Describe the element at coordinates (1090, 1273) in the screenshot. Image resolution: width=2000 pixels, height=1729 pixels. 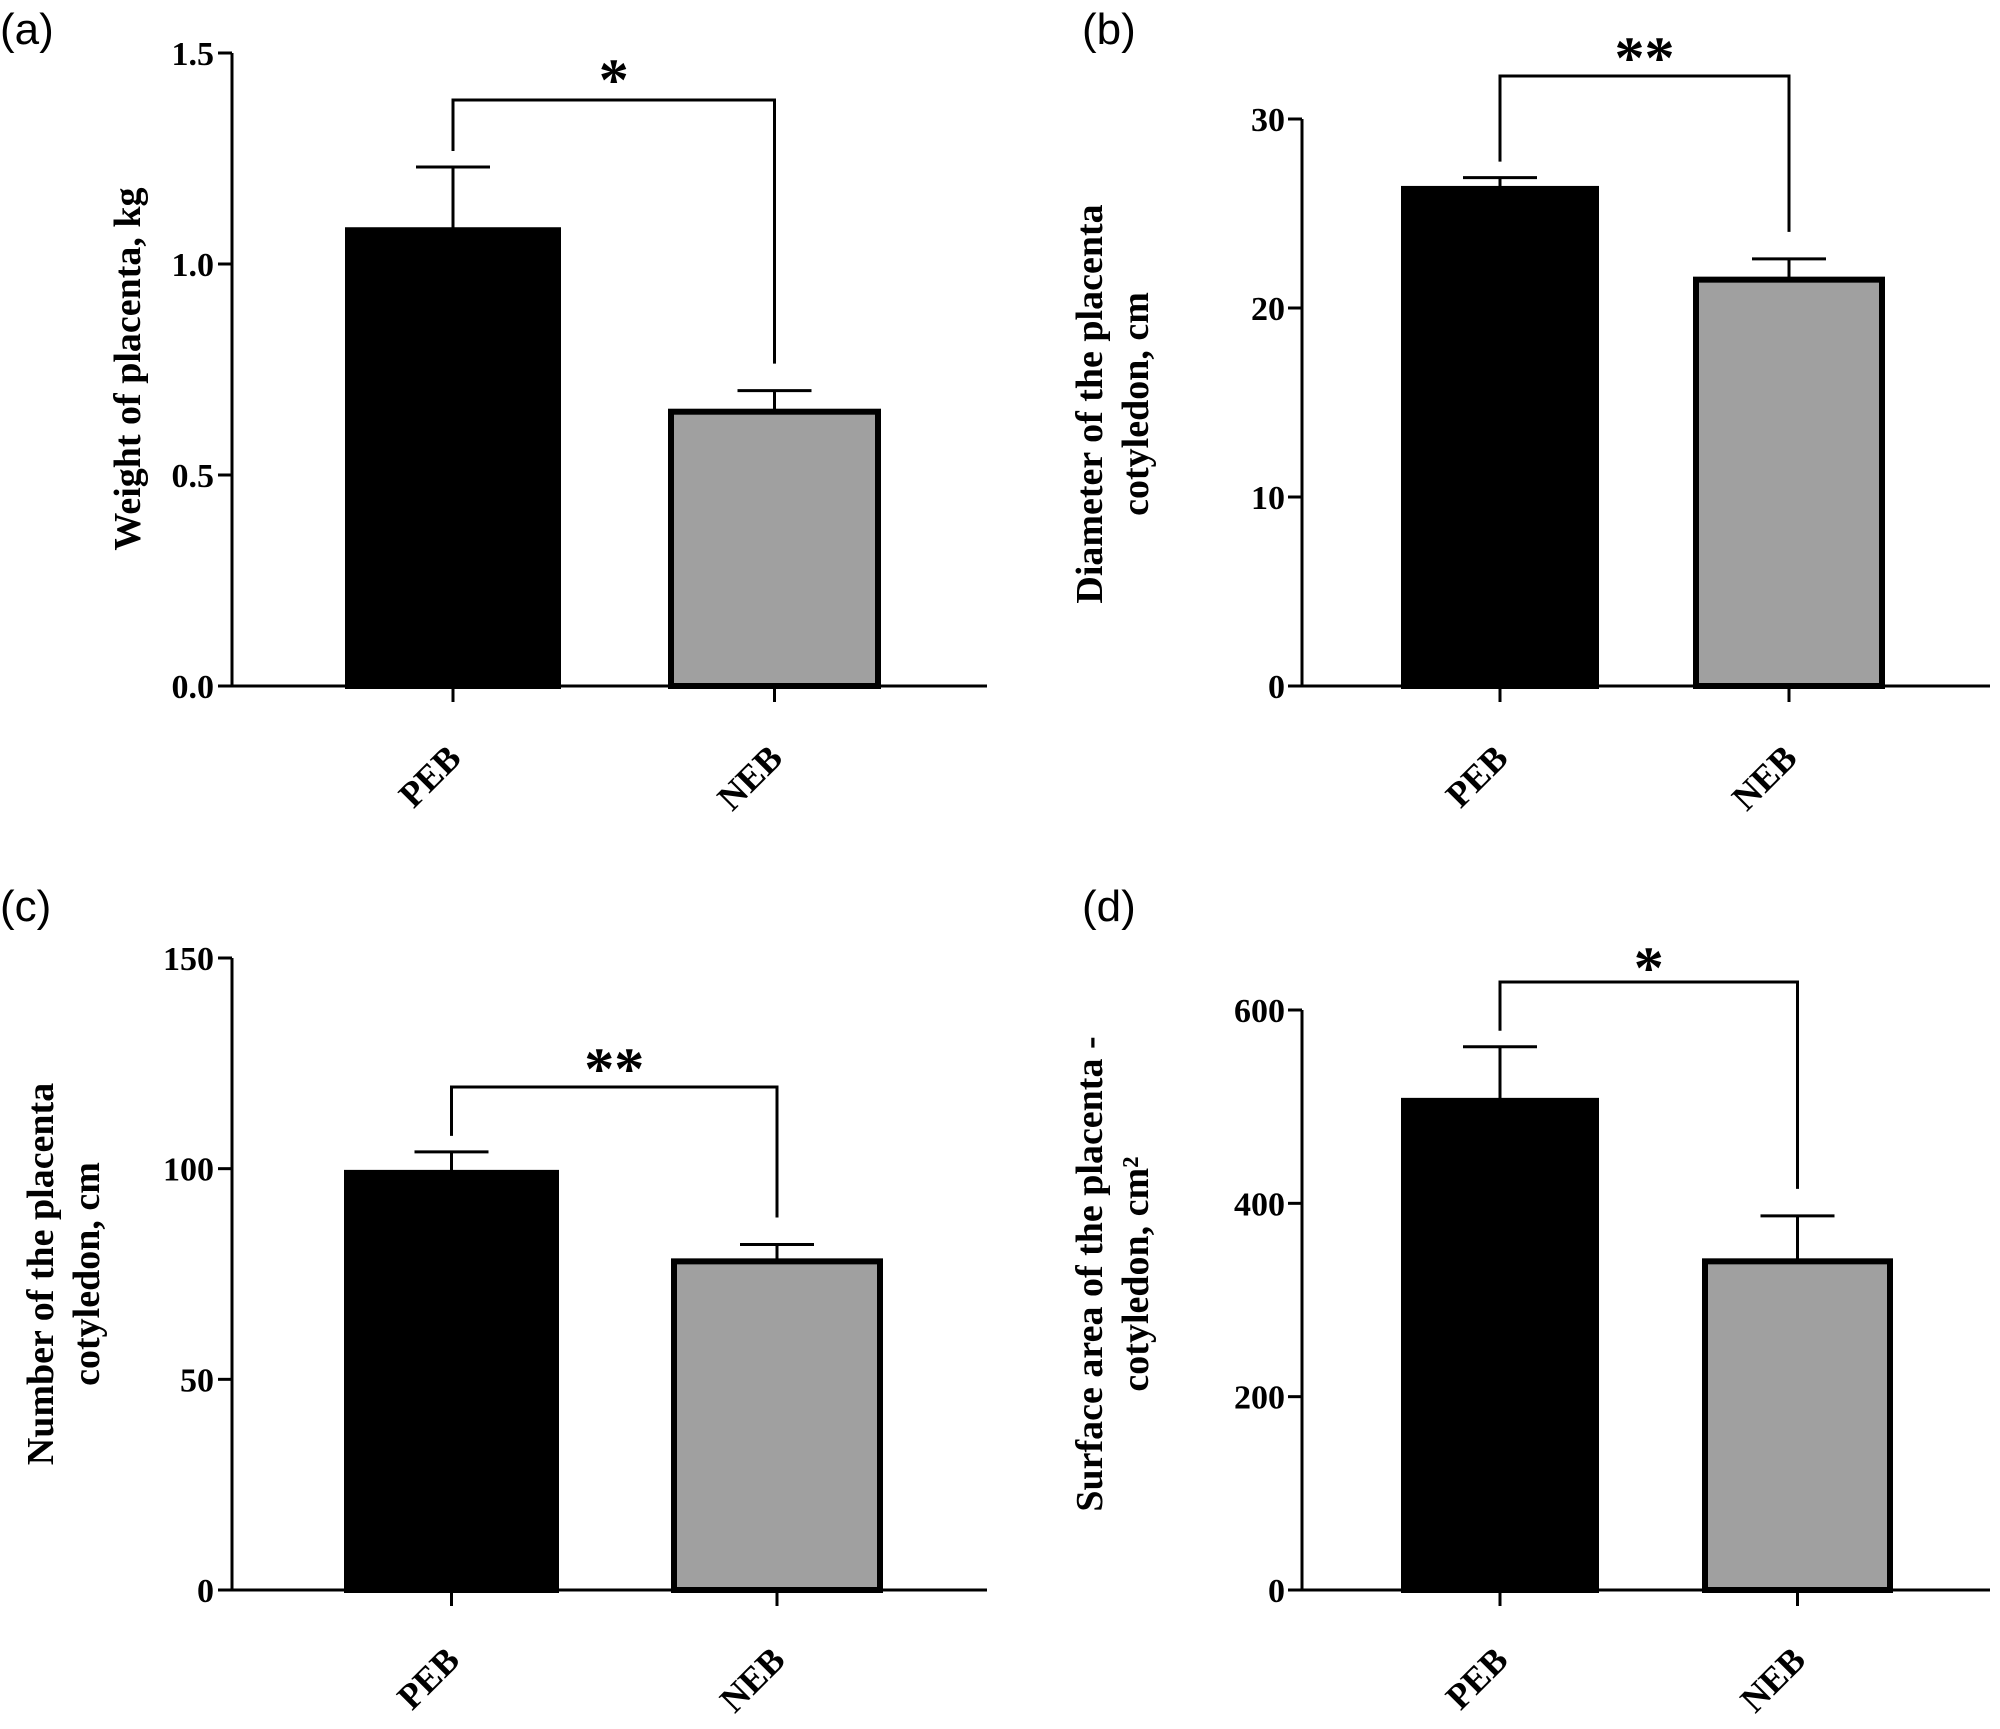
I see `y-axis-title-line: Surface area of the placenta -` at that location.